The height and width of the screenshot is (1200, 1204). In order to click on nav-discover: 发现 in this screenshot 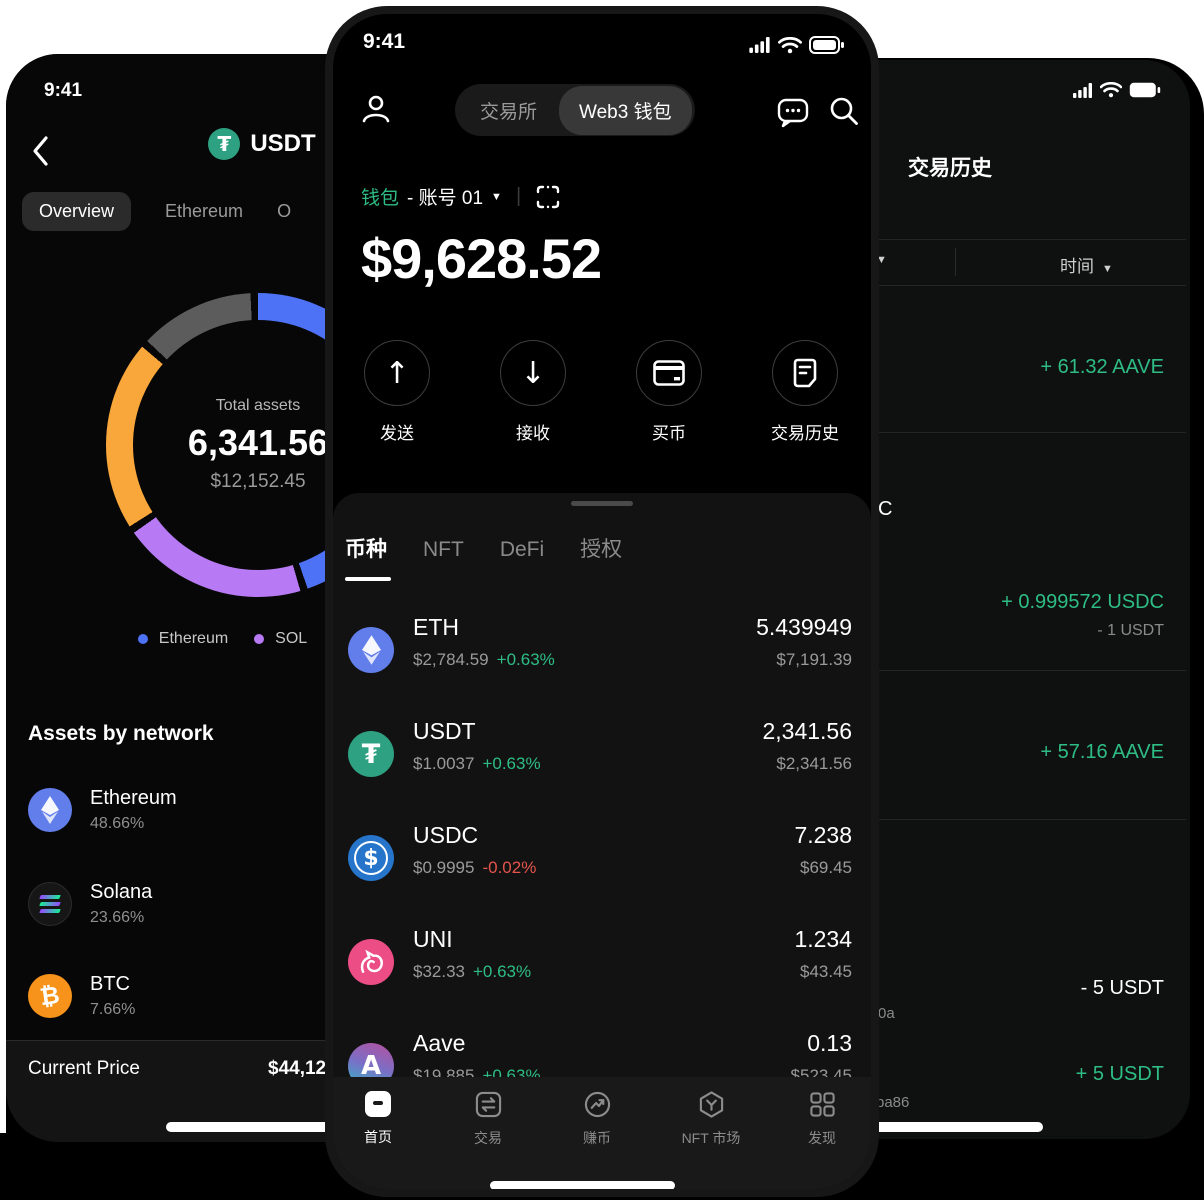, I will do `click(822, 1119)`.